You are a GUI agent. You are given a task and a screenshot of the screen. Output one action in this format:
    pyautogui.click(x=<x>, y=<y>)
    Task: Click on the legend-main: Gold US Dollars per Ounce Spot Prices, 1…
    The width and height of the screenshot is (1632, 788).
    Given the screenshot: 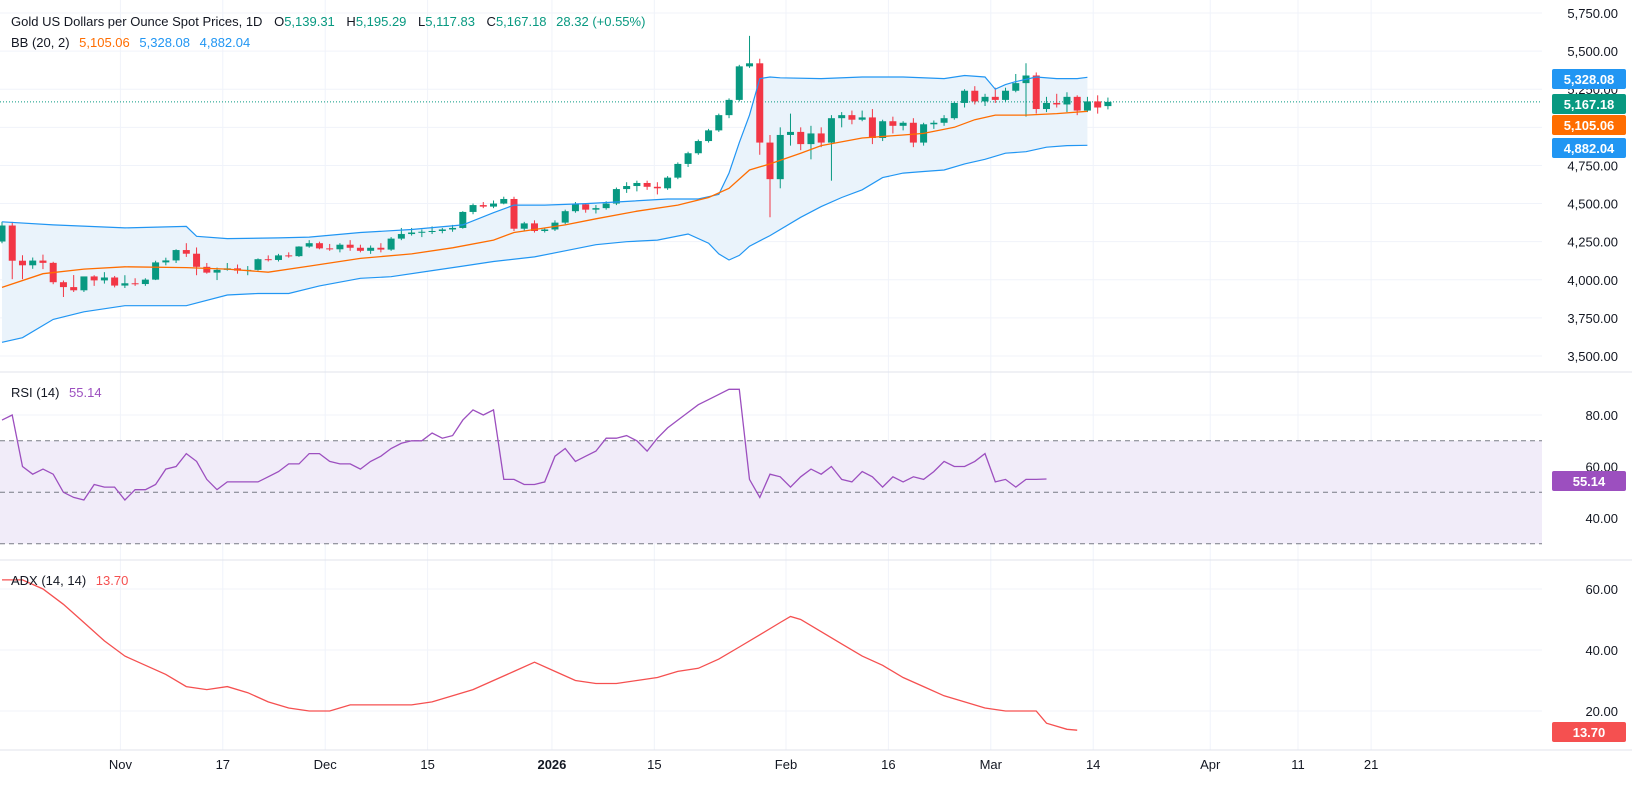 What is the action you would take?
    pyautogui.click(x=328, y=21)
    